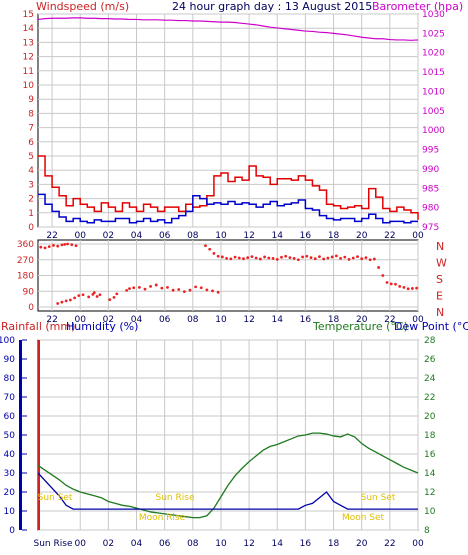 The width and height of the screenshot is (468, 555). Describe the element at coordinates (31, 228) in the screenshot. I see `wind-y-tick-label: 0` at that location.